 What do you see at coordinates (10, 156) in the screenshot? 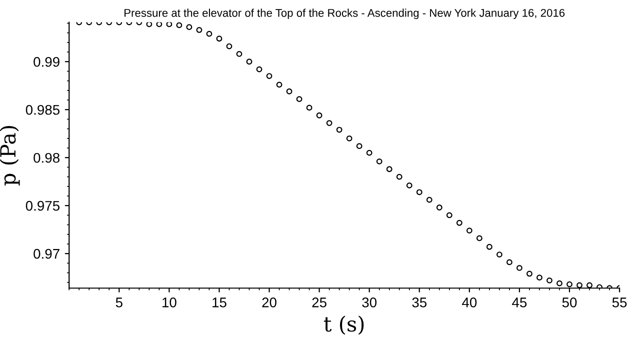
I see `y-axis-title: p (Pa)` at bounding box center [10, 156].